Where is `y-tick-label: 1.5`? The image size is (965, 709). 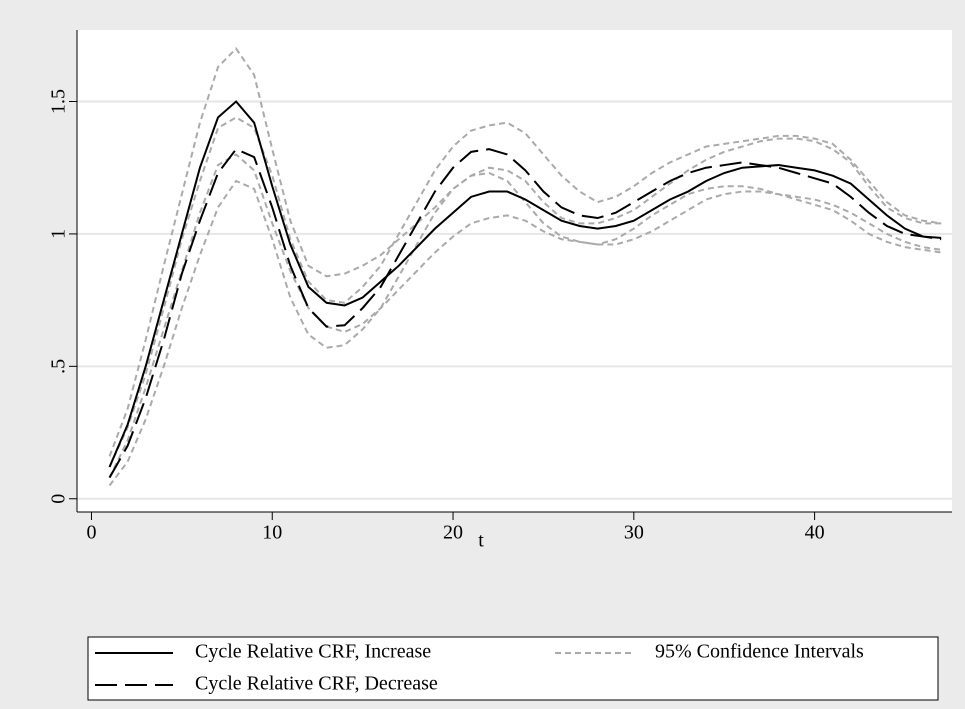 y-tick-label: 1.5 is located at coordinates (59, 101).